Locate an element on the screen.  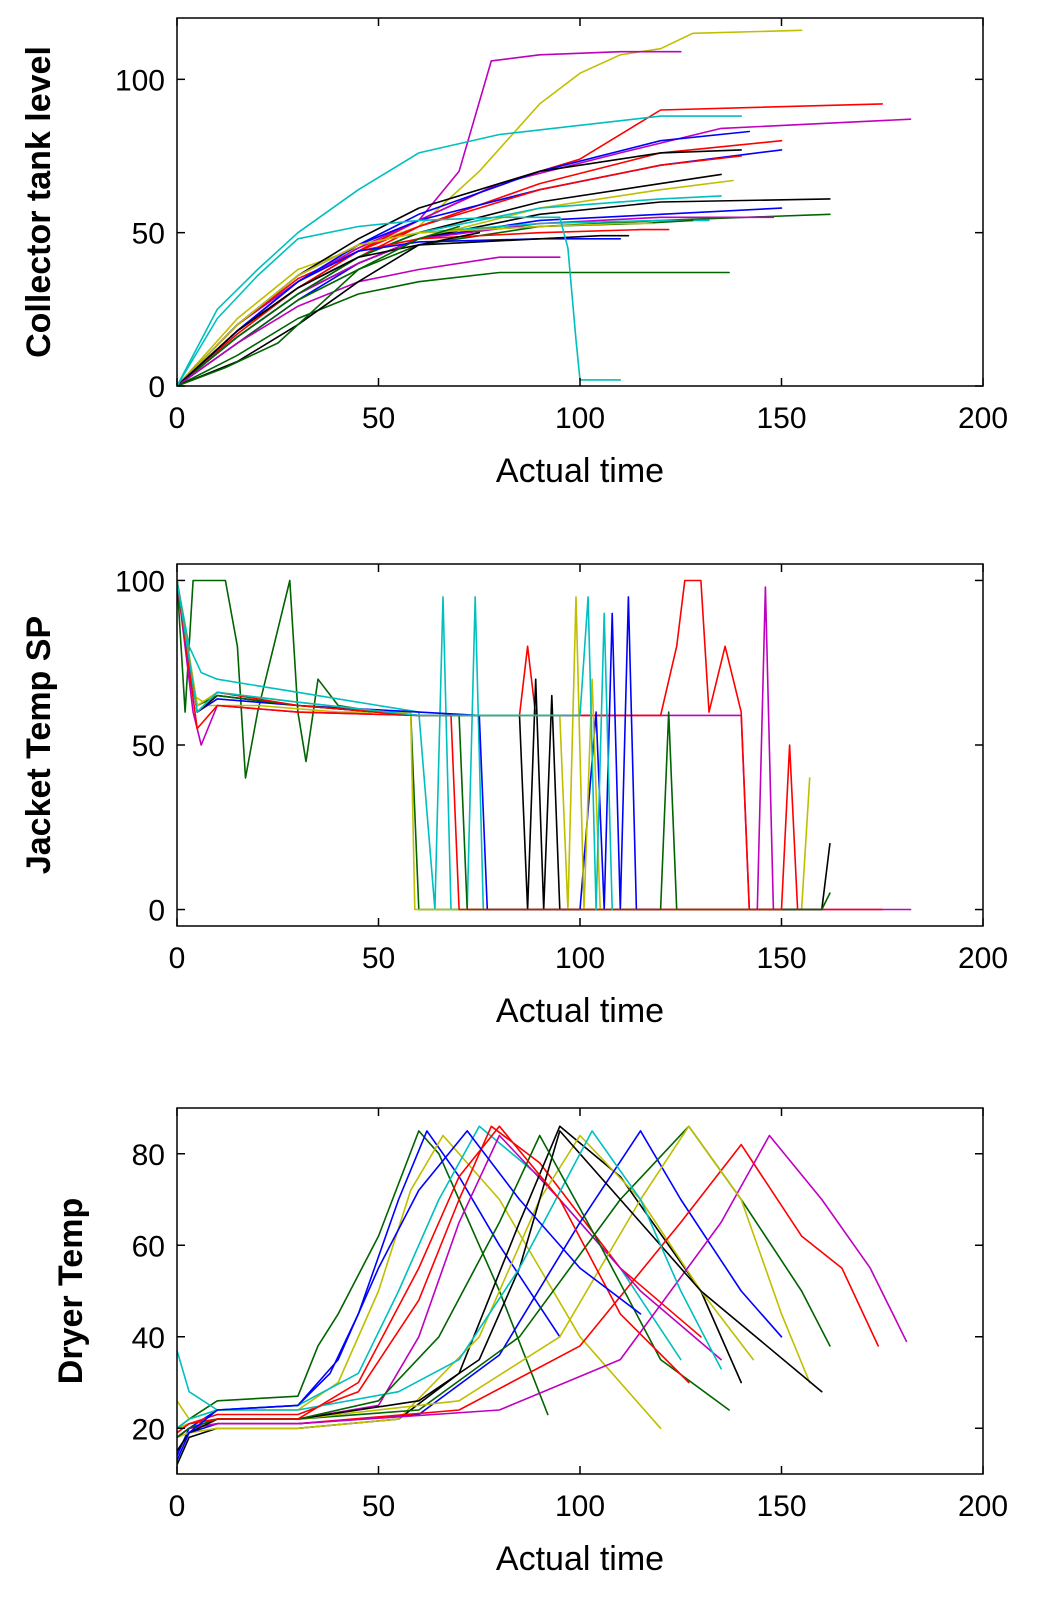
dryer-temp-series-group is located at coordinates (542, 1295).